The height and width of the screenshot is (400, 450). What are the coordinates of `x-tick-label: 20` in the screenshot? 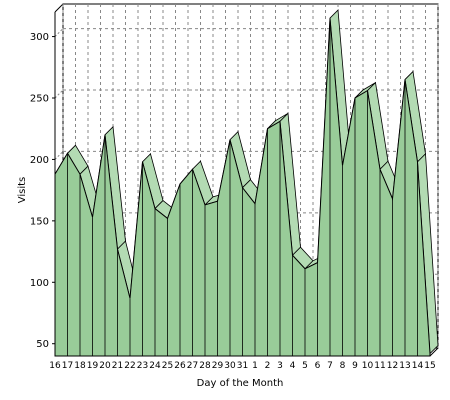 It's located at (105, 366).